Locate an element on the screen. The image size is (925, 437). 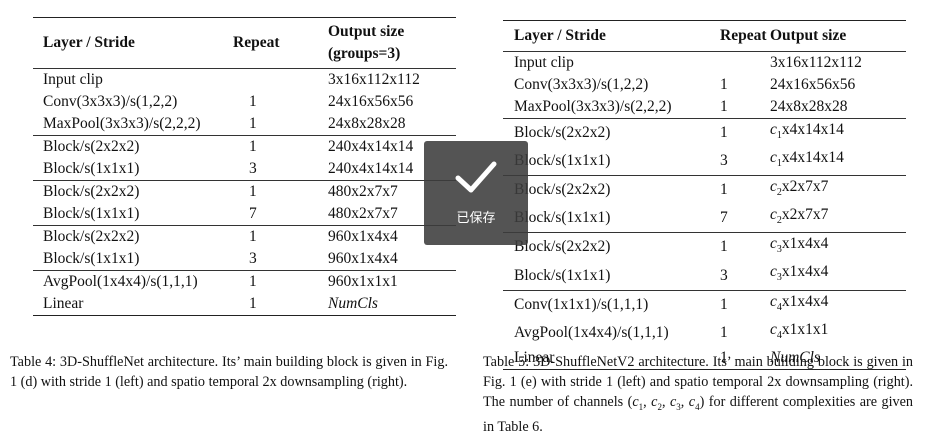
table-row: Block/s(1x1x1) 3 c1x4x14x14 is located at coordinates (704, 161).